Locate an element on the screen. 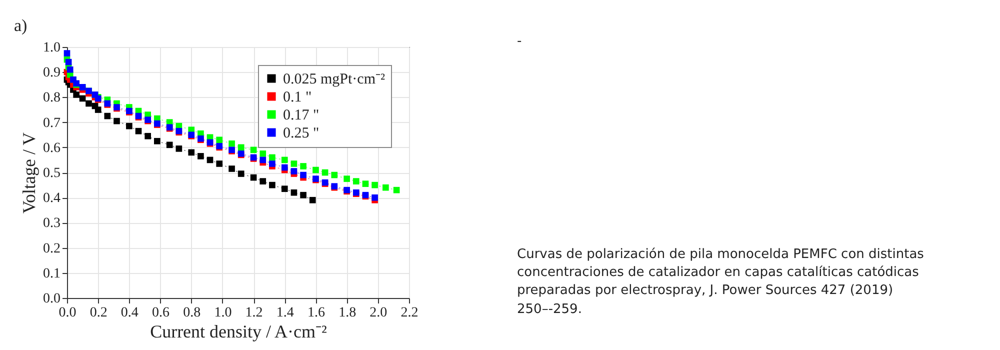 The height and width of the screenshot is (350, 1000). y-tick-label: 0.8 is located at coordinates (51, 98).